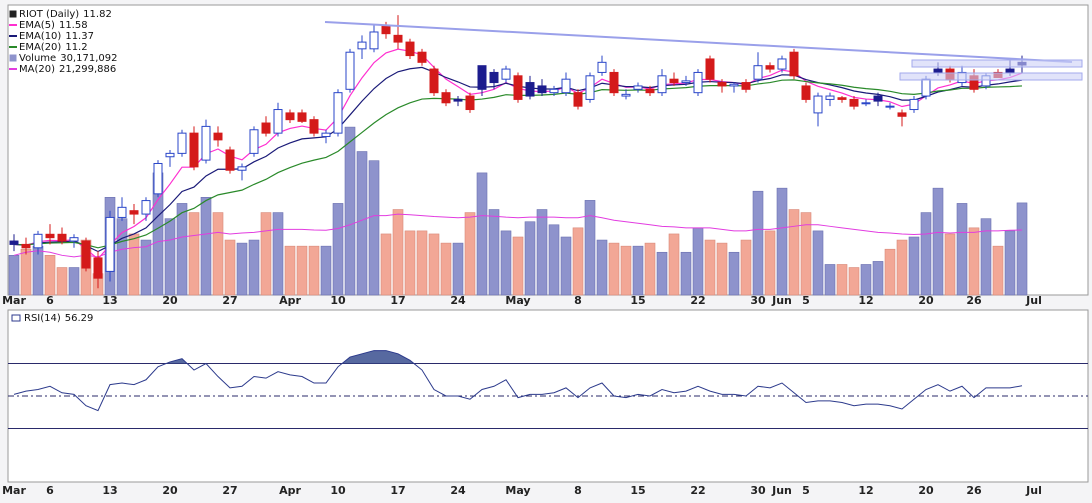  What do you see at coordinates (698, 42) in the screenshot?
I see `trend-line` at bounding box center [698, 42].